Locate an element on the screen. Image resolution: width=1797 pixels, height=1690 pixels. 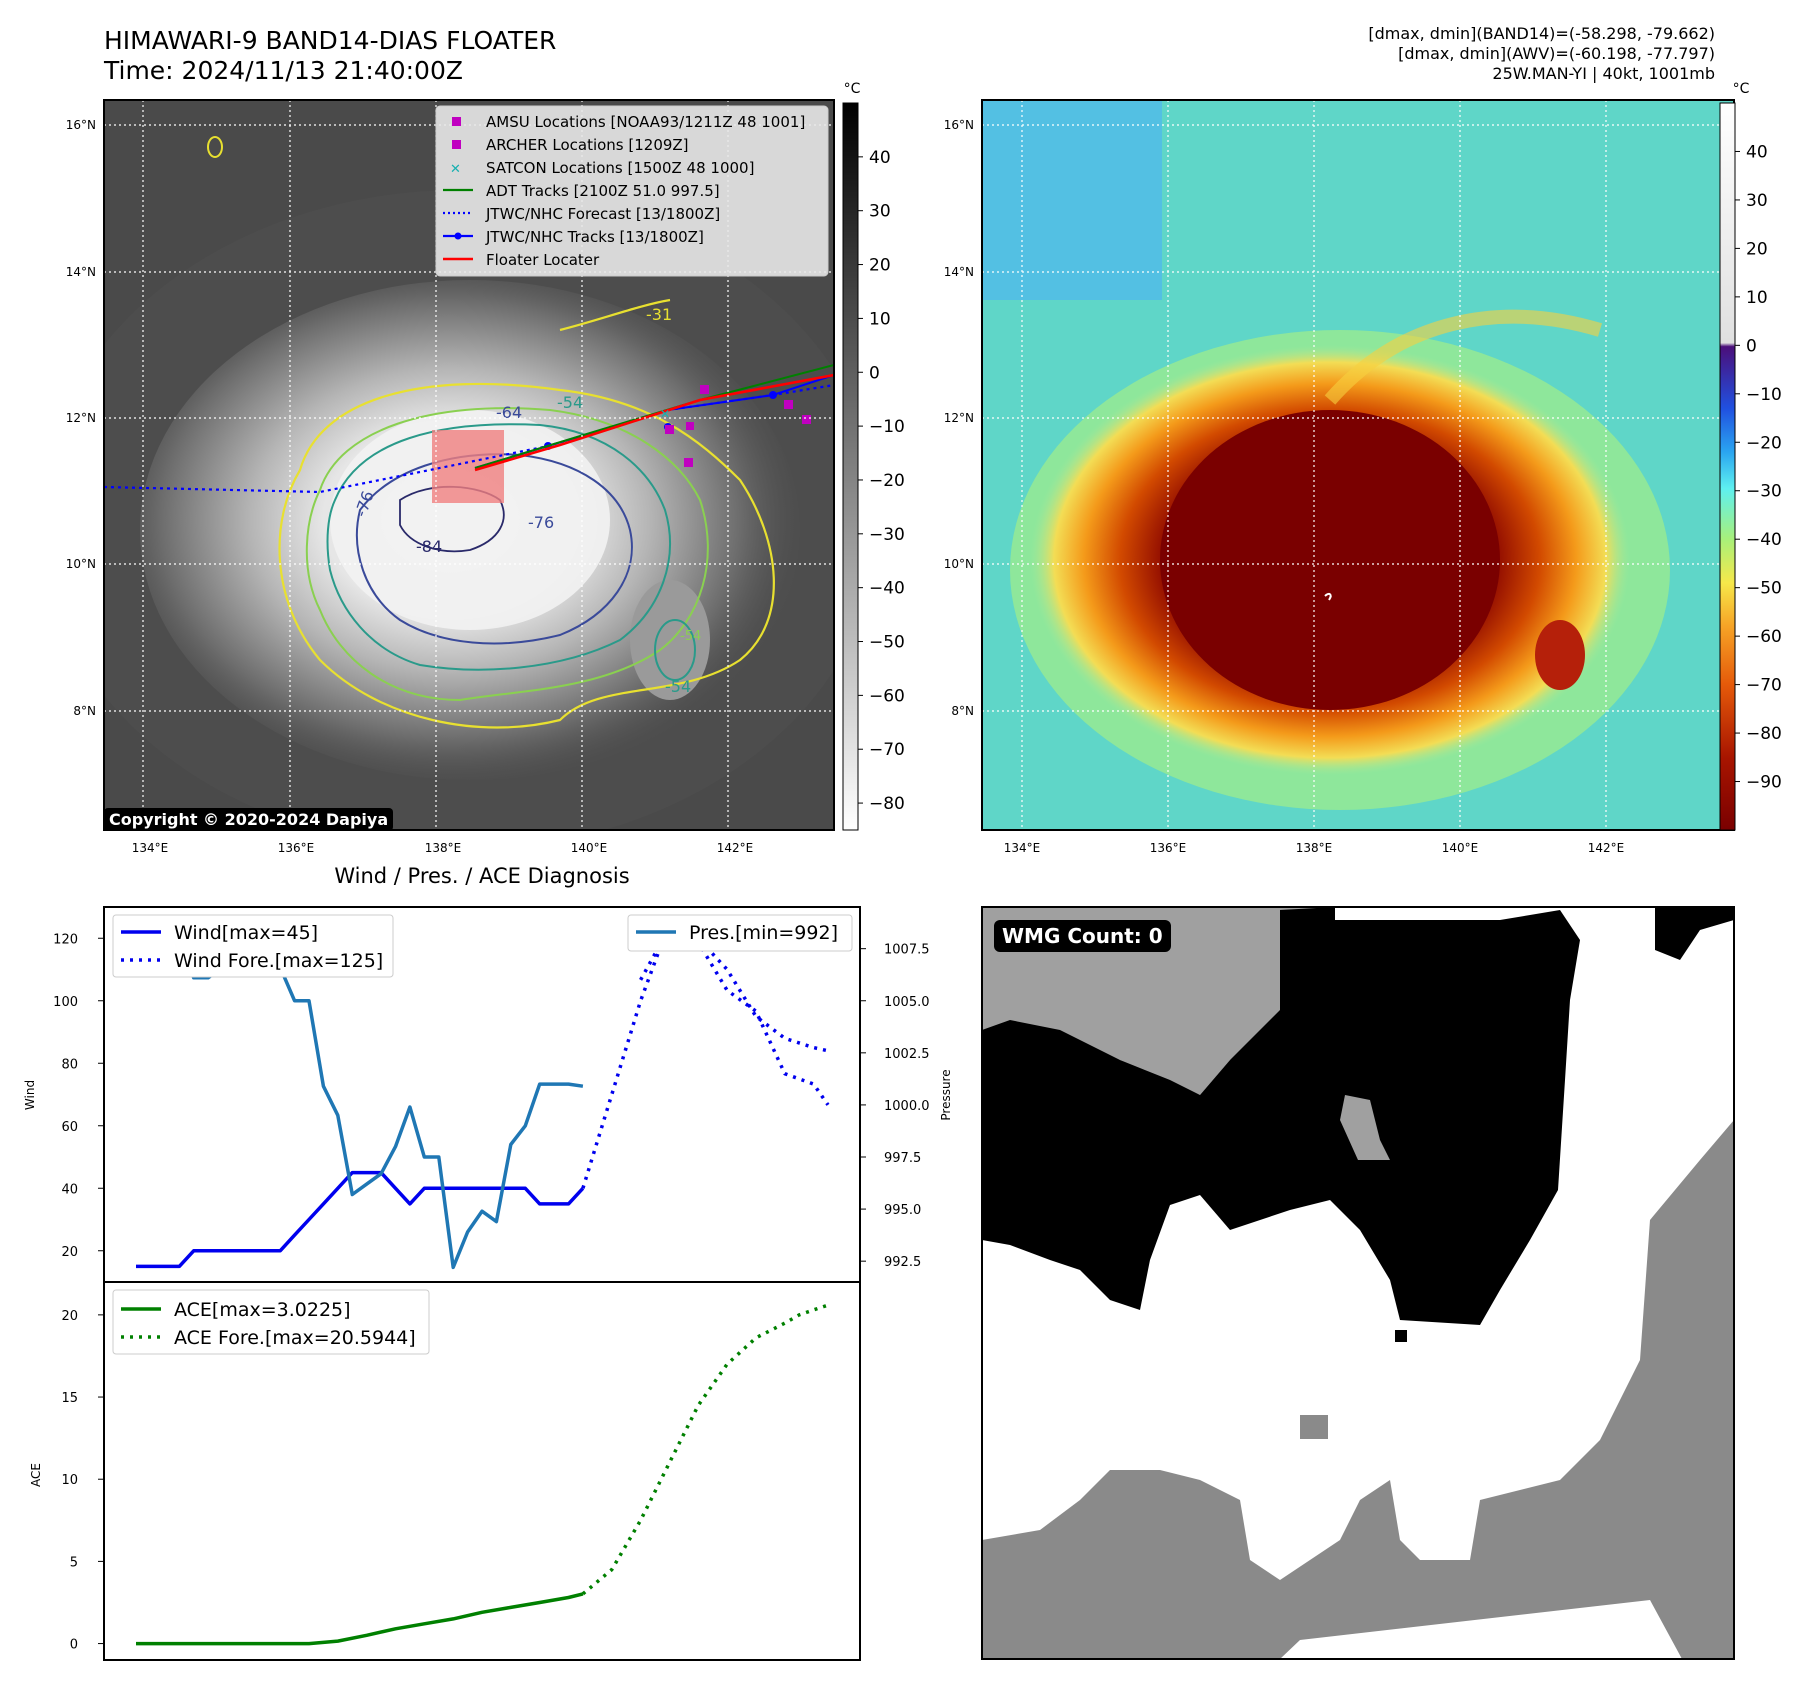
left-lon-labels: 134°E 136°E 138°E 140°E 142°E is located at coordinates (443, 848).